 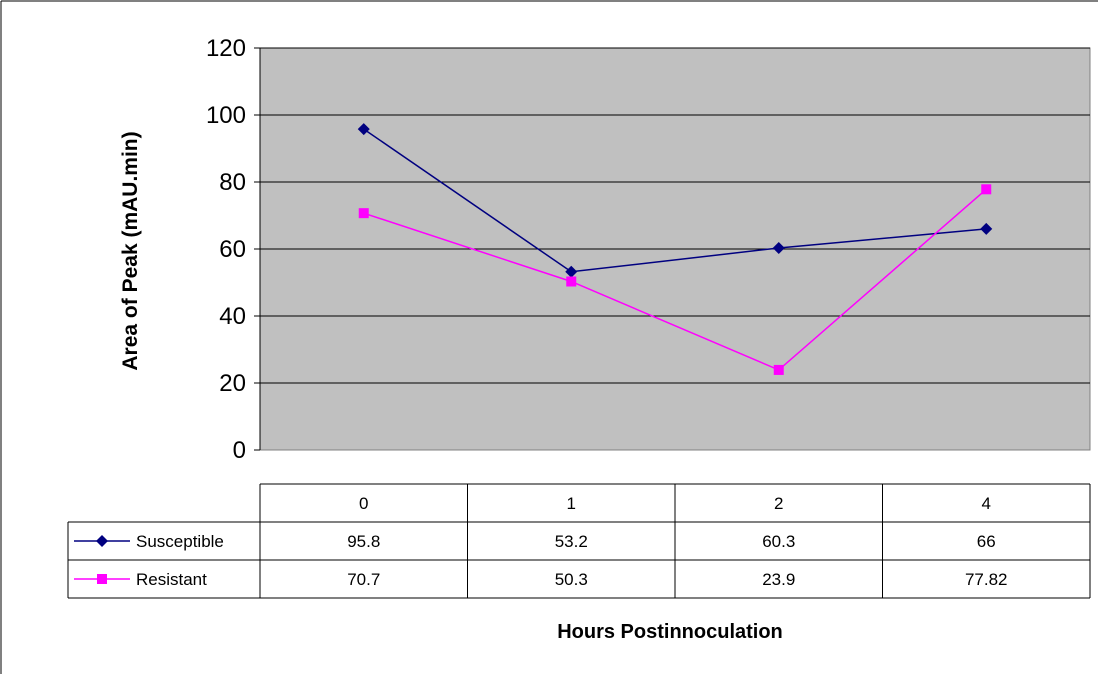 I want to click on x-axis-label: Hours Postinnoculation, so click(x=670, y=632).